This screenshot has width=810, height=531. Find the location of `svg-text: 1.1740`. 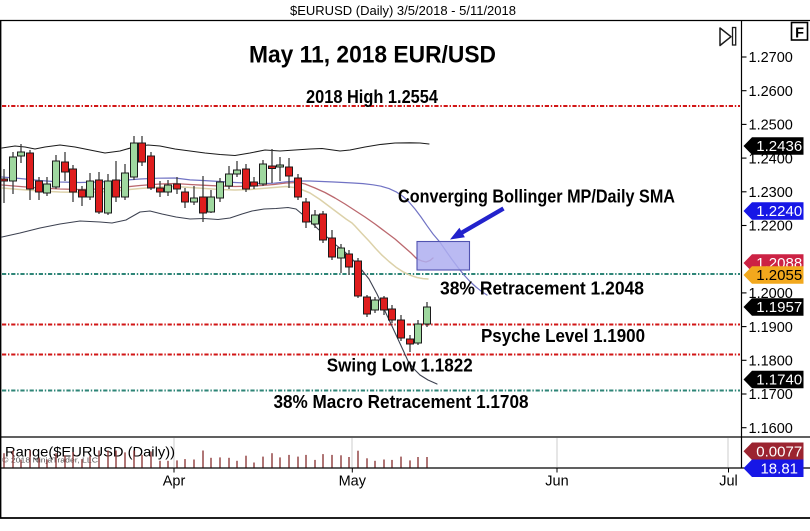

svg-text: 1.1740 is located at coordinates (779, 380).